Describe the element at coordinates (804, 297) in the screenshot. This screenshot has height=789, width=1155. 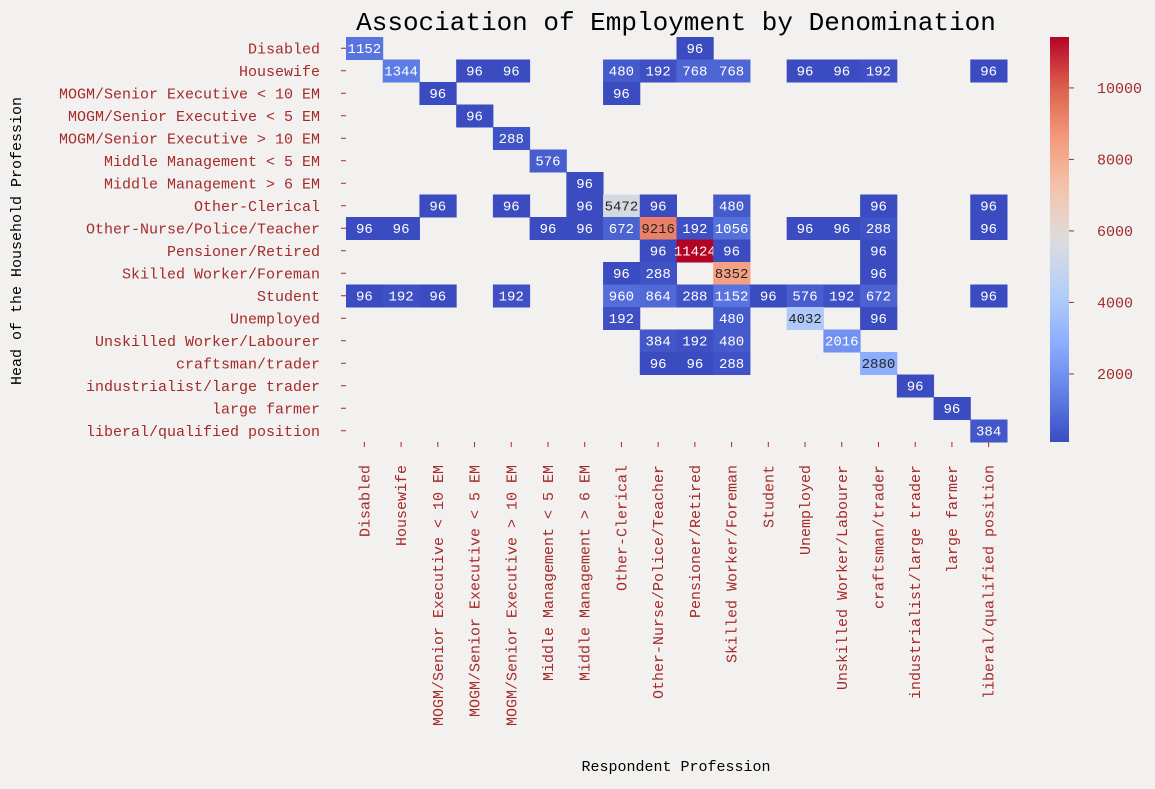
I see `cell-value-label: 576` at that location.